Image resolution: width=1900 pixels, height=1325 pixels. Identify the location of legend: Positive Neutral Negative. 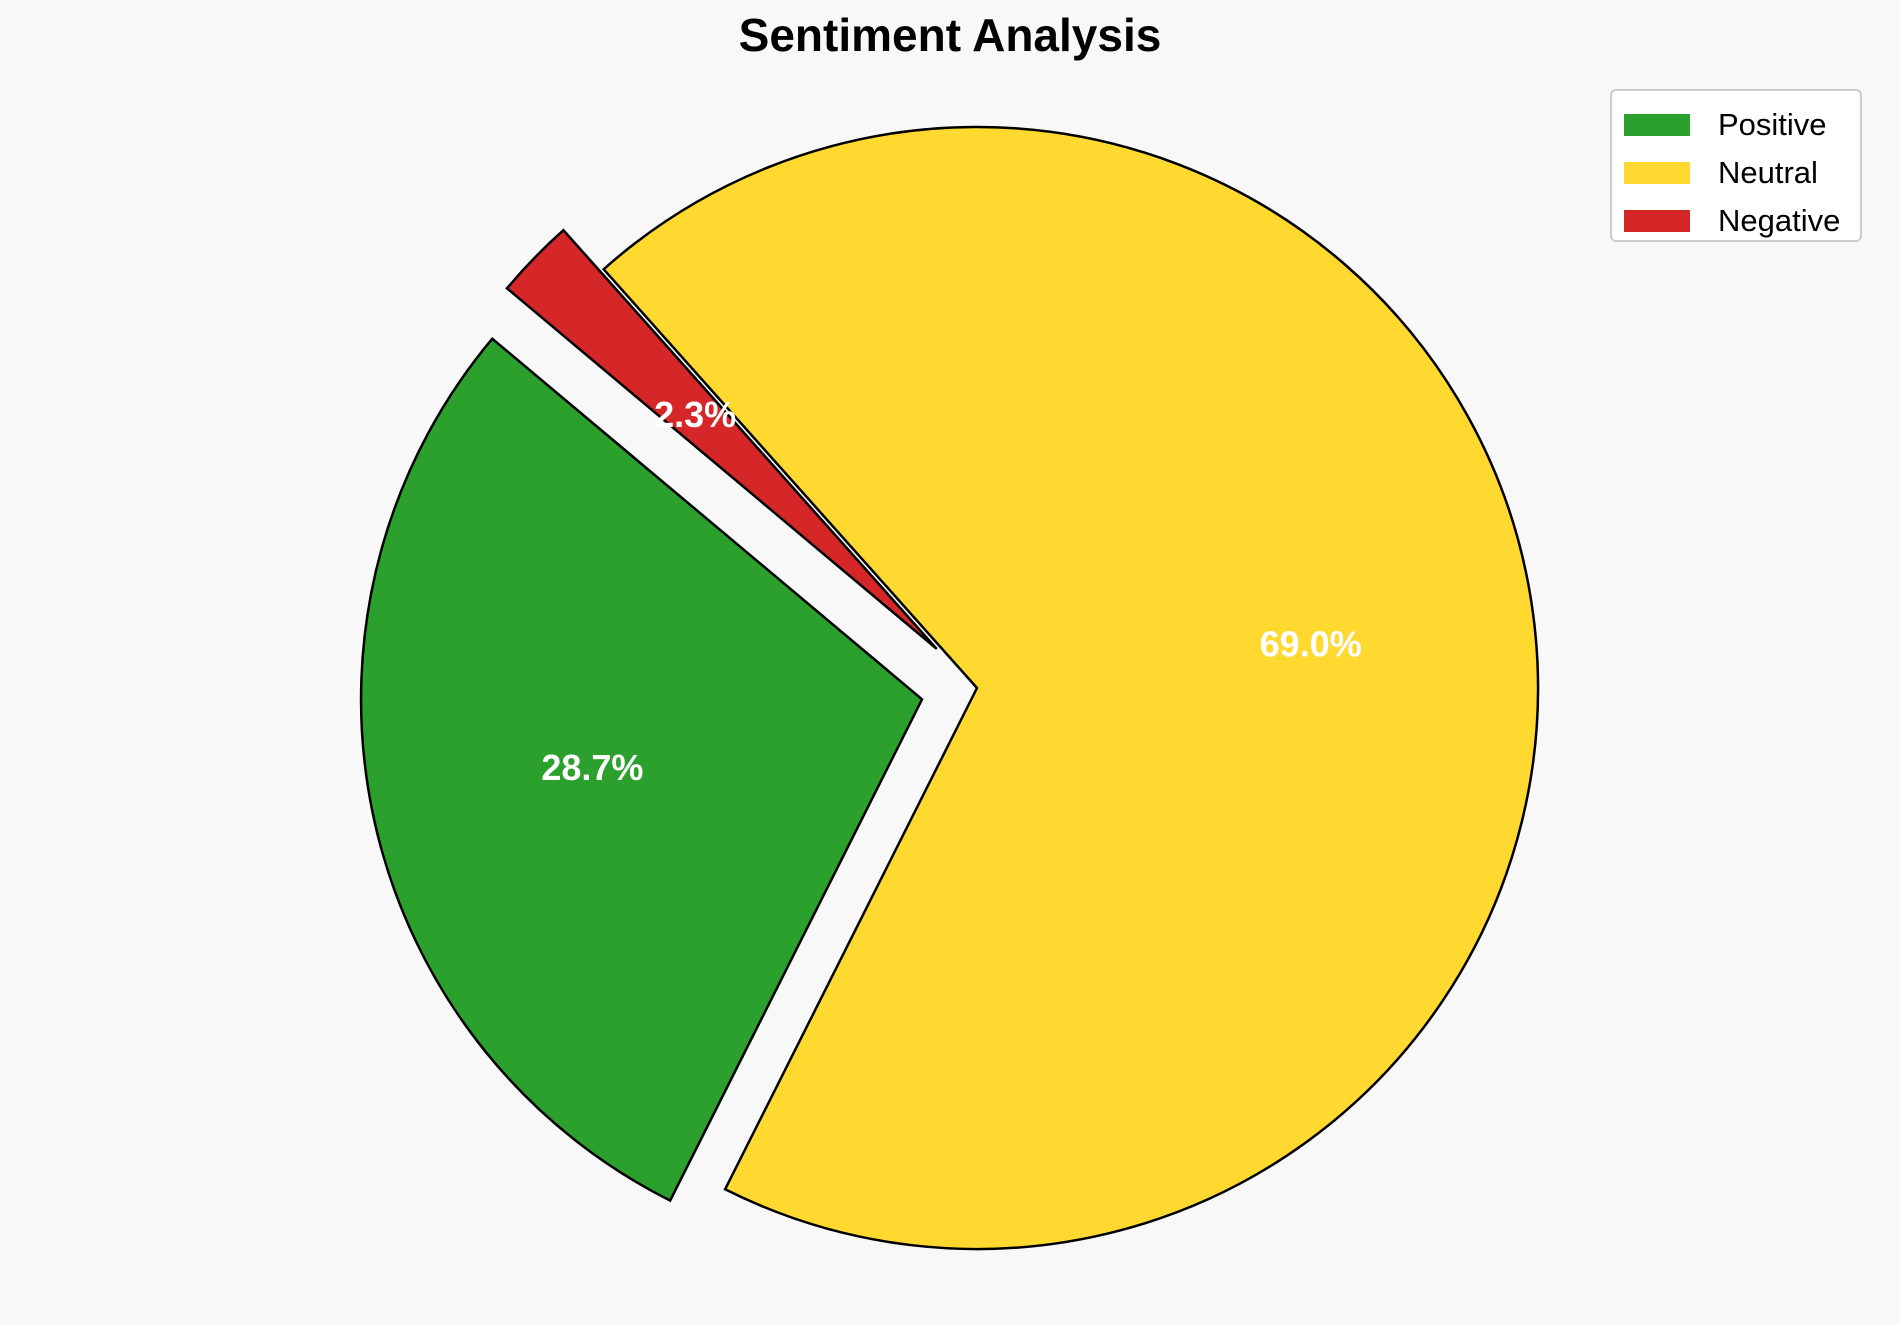
(1736, 165).